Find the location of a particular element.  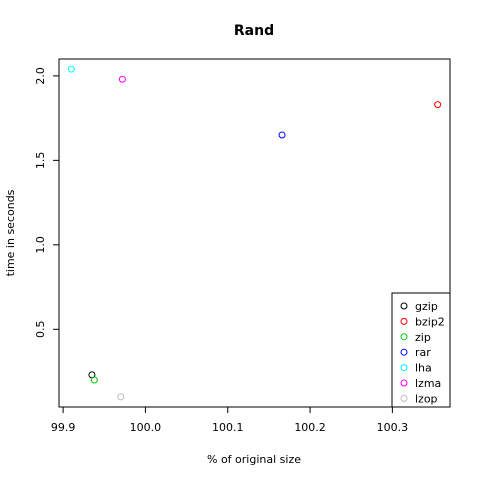

chart-title: Rand is located at coordinates (254, 31).